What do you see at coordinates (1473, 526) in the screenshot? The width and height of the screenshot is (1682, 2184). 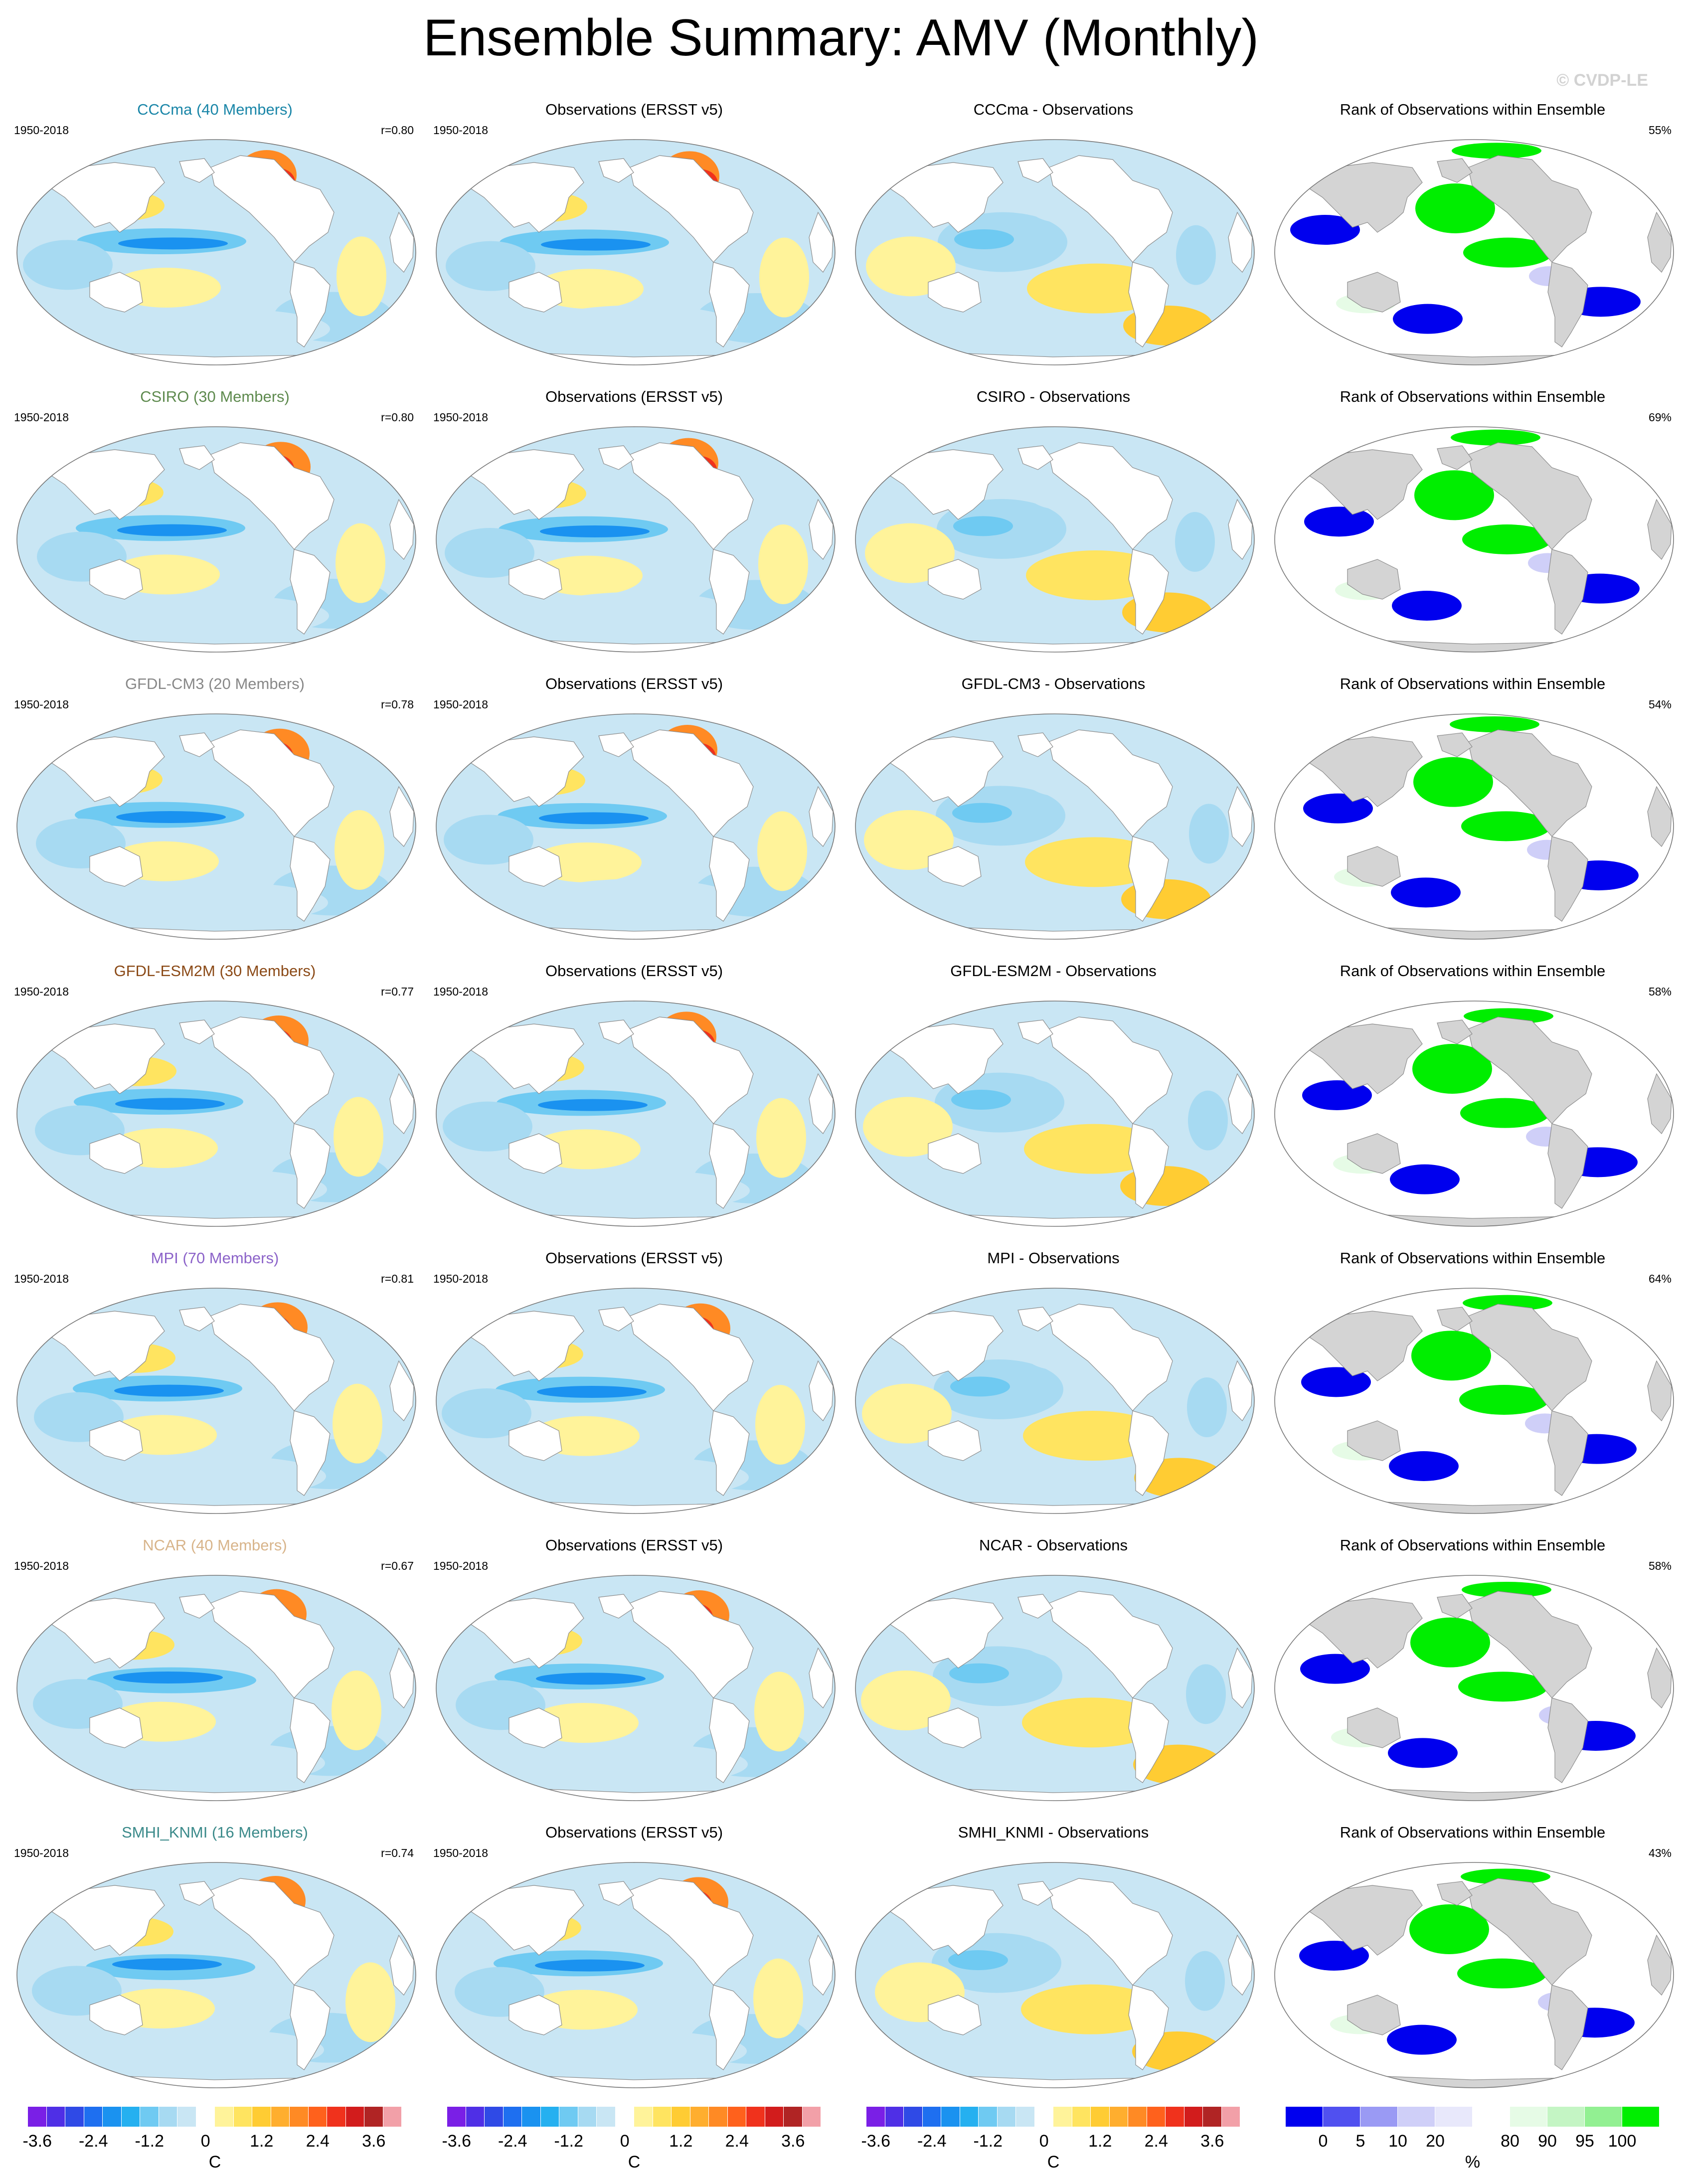 I see `rank-panel: Rank of Observations within Ensemble 69%` at bounding box center [1473, 526].